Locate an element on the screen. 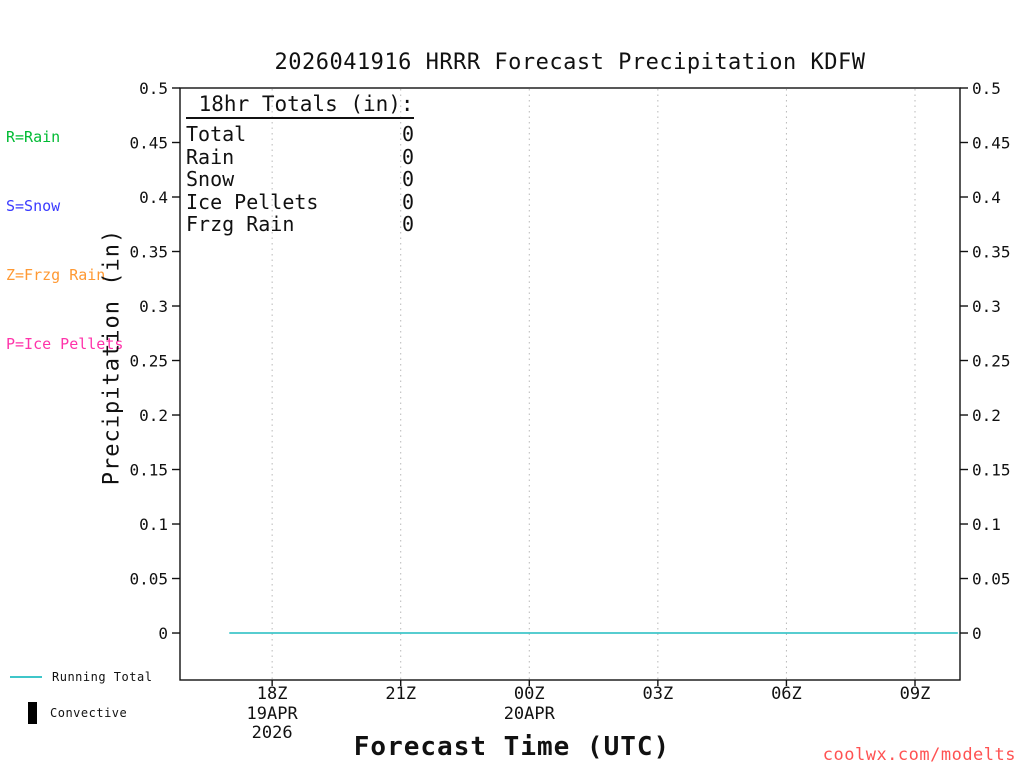 The height and width of the screenshot is (768, 1024). legend-convective: Convective is located at coordinates (77, 713).